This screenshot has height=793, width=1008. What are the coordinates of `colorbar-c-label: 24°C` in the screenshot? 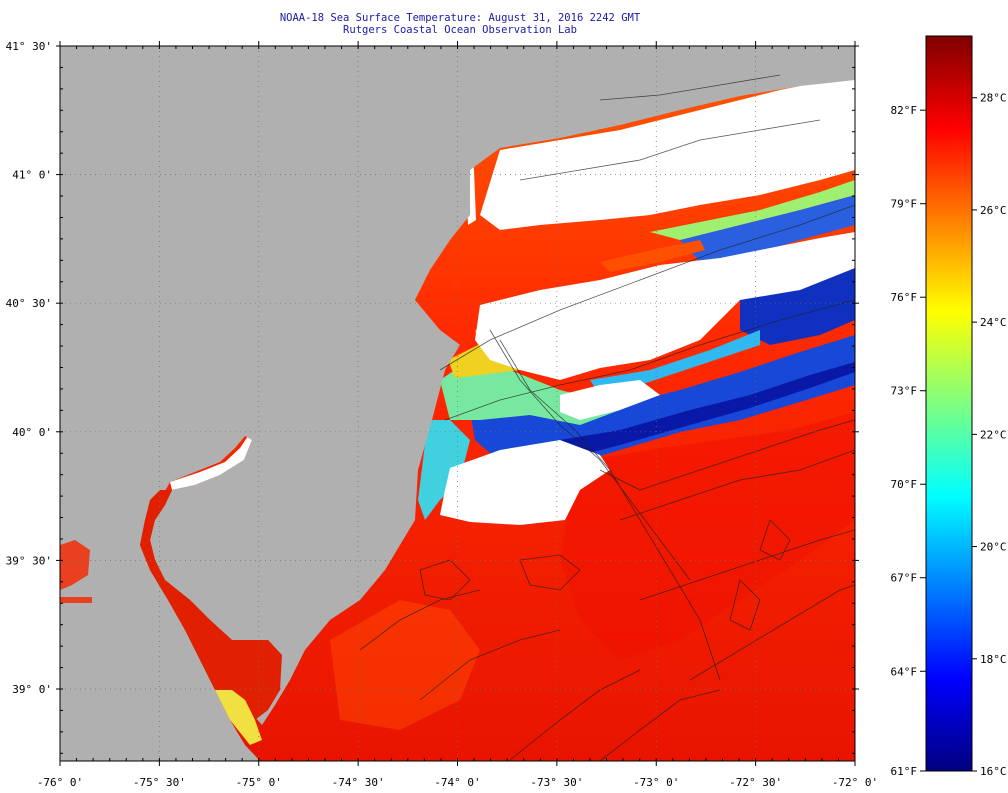 It's located at (993, 322).